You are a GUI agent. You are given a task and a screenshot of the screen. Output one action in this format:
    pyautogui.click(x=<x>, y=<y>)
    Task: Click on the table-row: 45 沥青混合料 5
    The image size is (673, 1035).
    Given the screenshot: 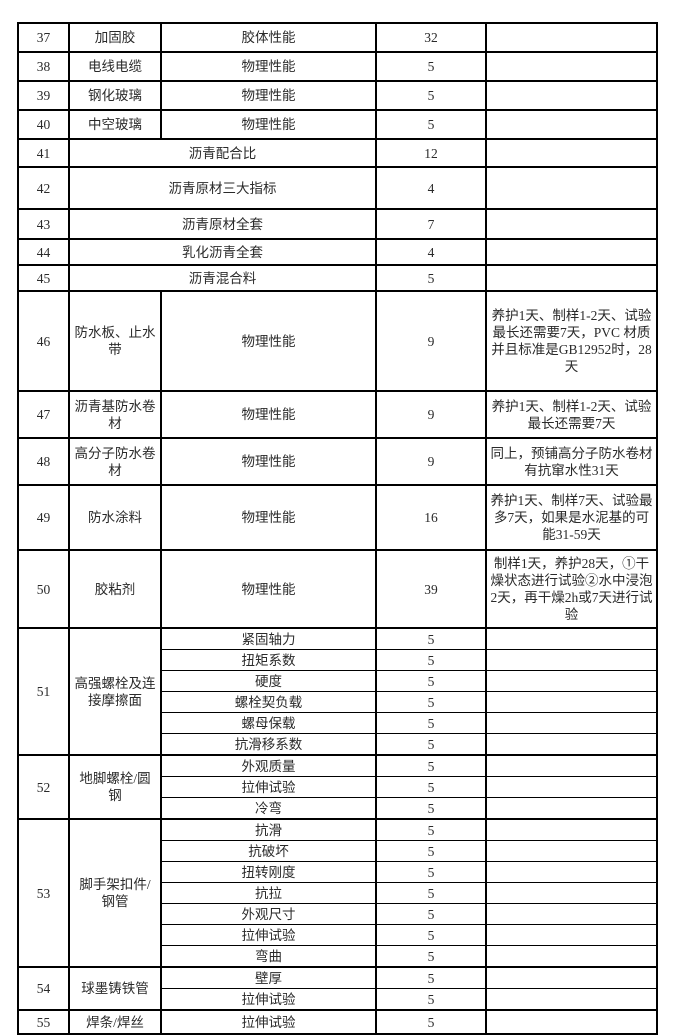 What is the action you would take?
    pyautogui.click(x=337, y=278)
    